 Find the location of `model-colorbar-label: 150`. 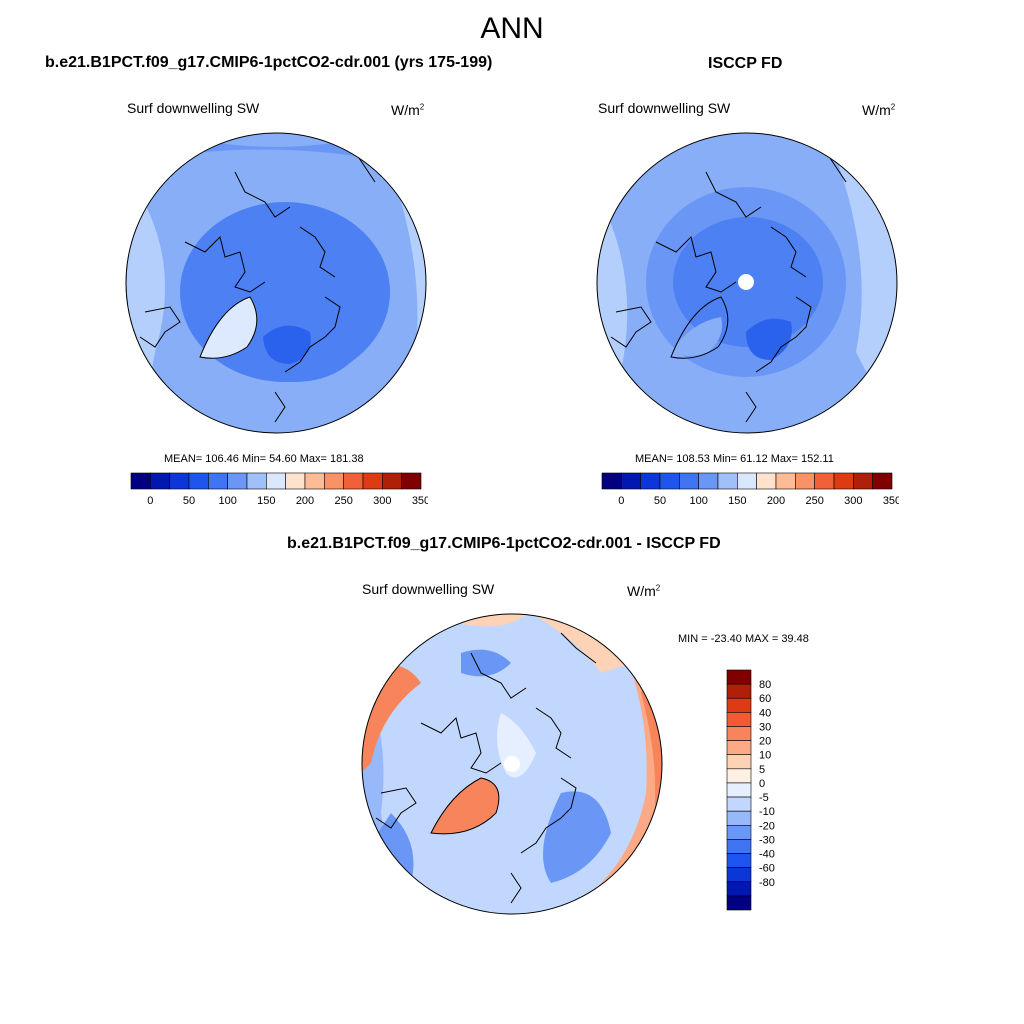

model-colorbar-label: 150 is located at coordinates (266, 501).